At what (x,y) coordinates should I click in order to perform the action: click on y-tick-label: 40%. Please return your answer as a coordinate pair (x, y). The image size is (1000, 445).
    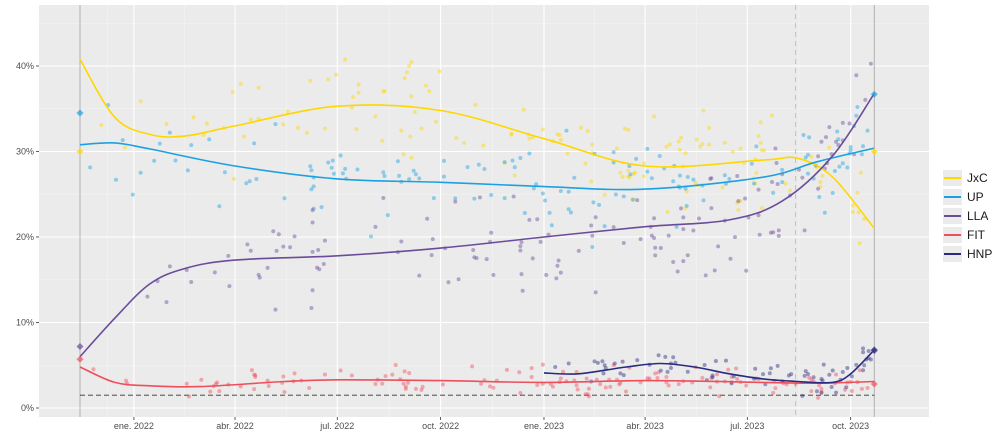
    Looking at the image, I should click on (25, 66).